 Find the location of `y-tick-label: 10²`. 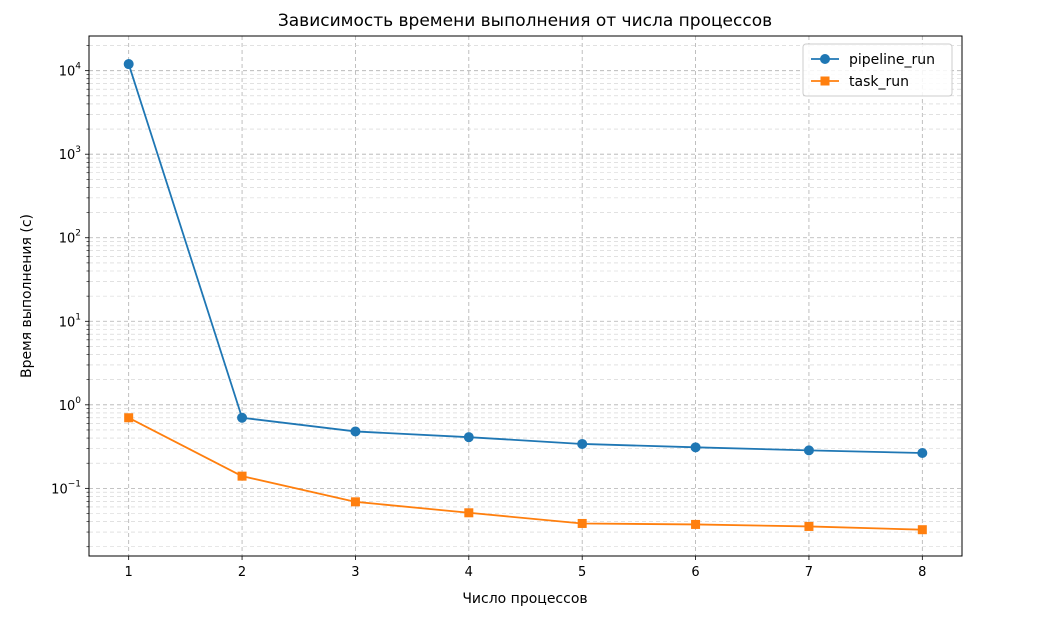

y-tick-label: 10² is located at coordinates (70, 238).